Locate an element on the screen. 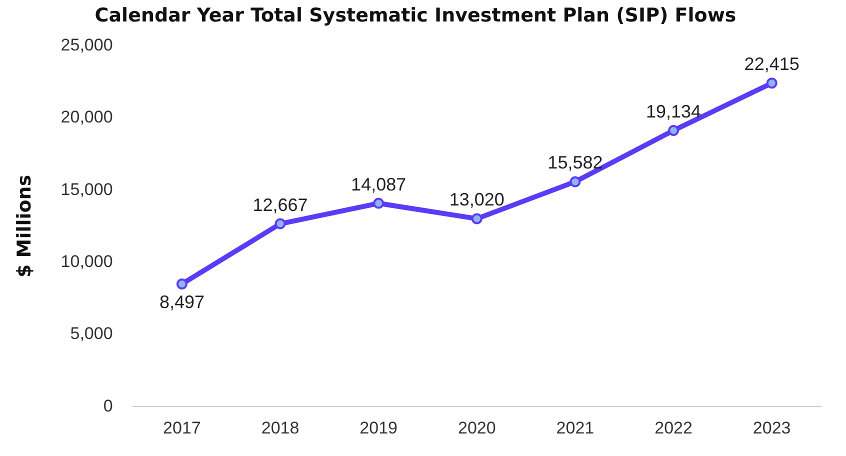  y-tick-label: 0 is located at coordinates (108, 406).